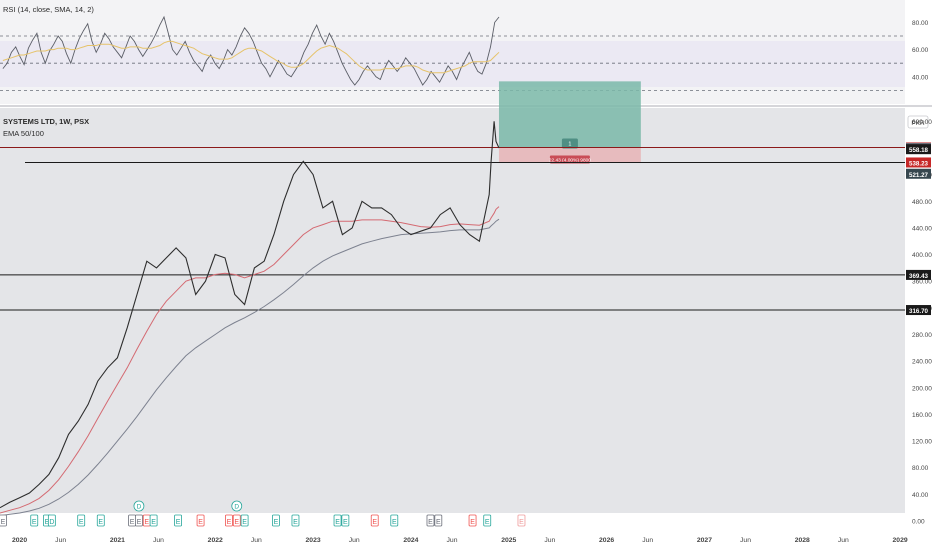  Describe the element at coordinates (920, 50) in the screenshot. I see `rsi-tick-label: 60.00` at that location.